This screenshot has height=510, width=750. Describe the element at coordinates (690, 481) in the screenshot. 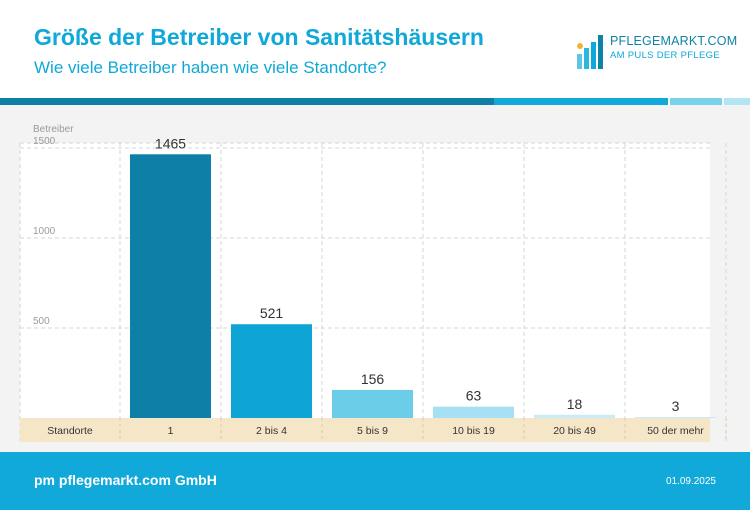

I see `footer-date: 01.09.2025` at that location.